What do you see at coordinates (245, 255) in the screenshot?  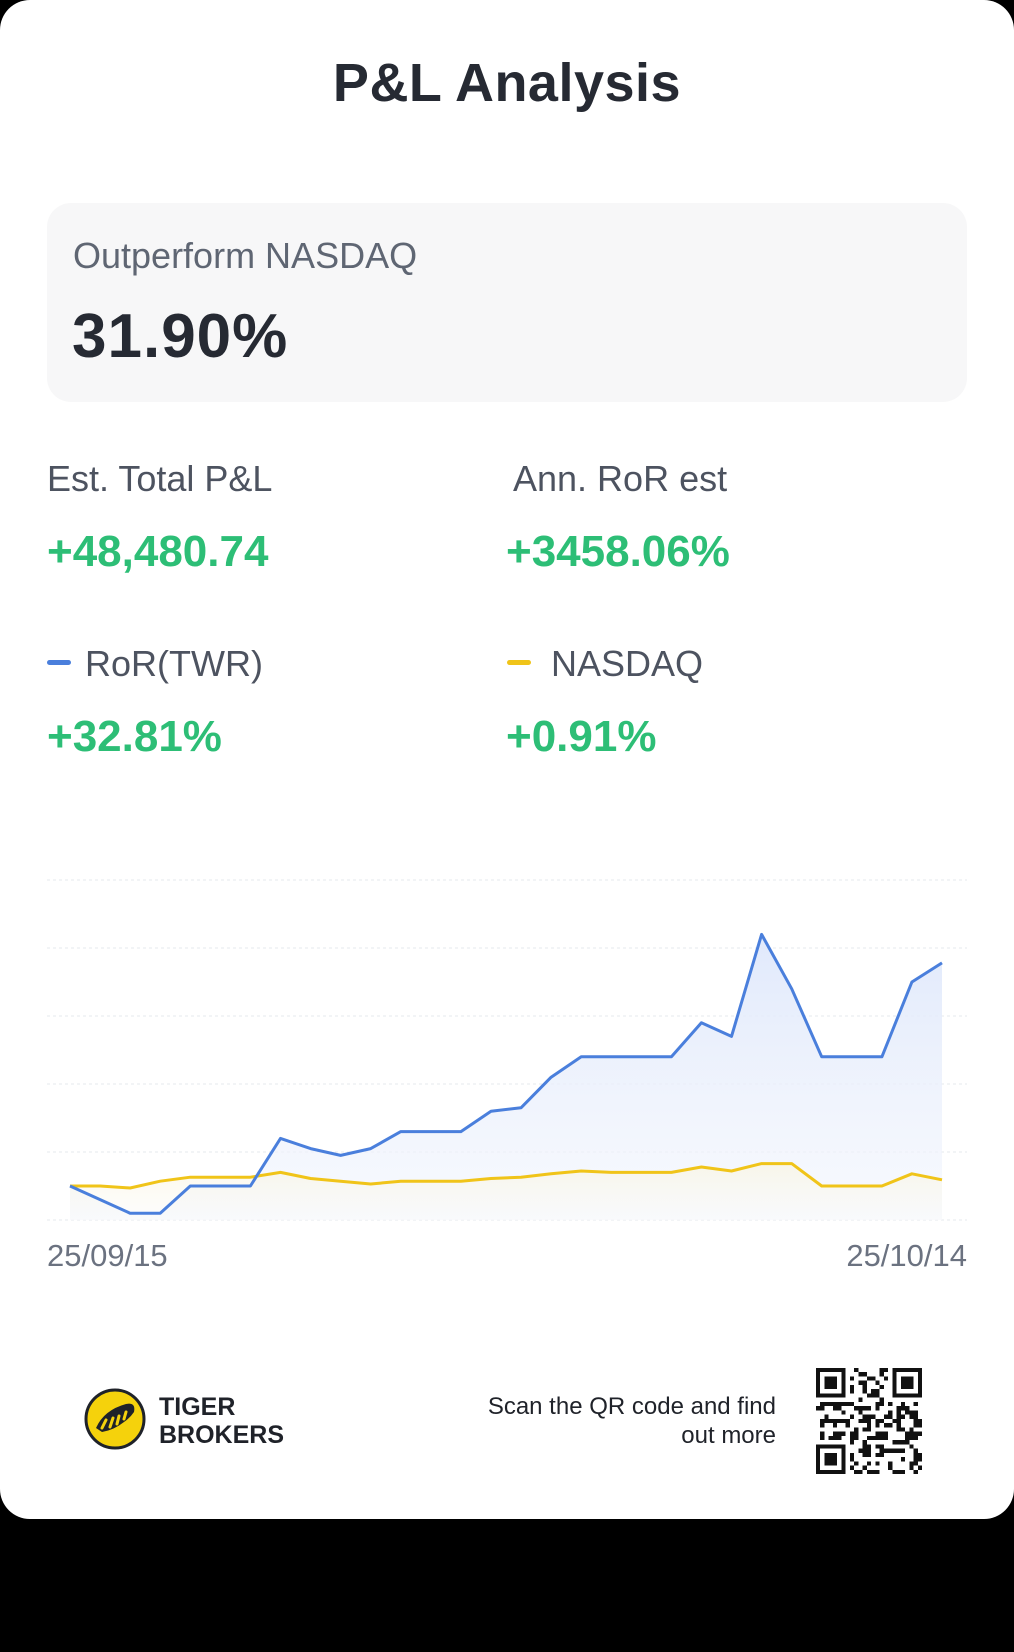 I see `outperform-label: Outperform NASDAQ` at bounding box center [245, 255].